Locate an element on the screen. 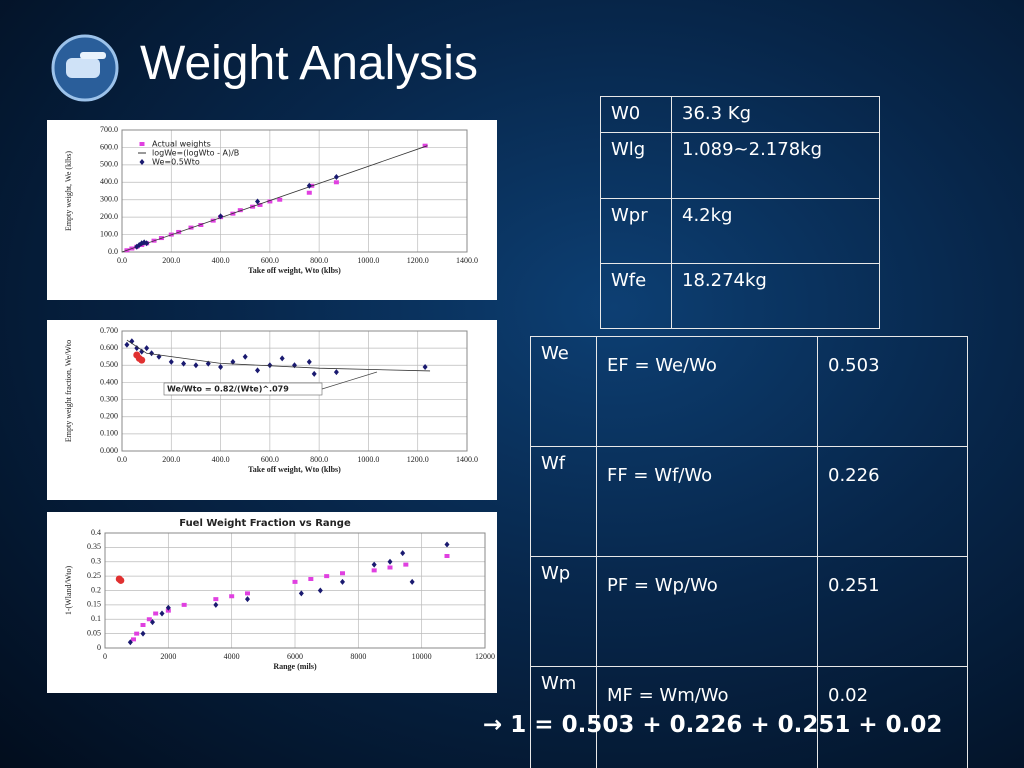 This screenshot has height=768, width=1024. table-row: Wm MF = Wm/Wo 0.02 is located at coordinates (749, 717).